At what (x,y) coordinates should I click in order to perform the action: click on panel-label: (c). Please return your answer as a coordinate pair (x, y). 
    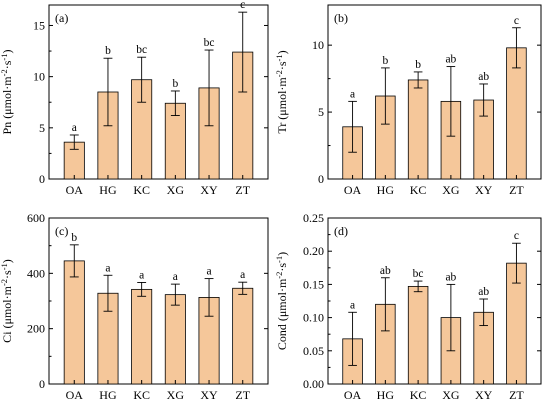
    Looking at the image, I should click on (61, 231).